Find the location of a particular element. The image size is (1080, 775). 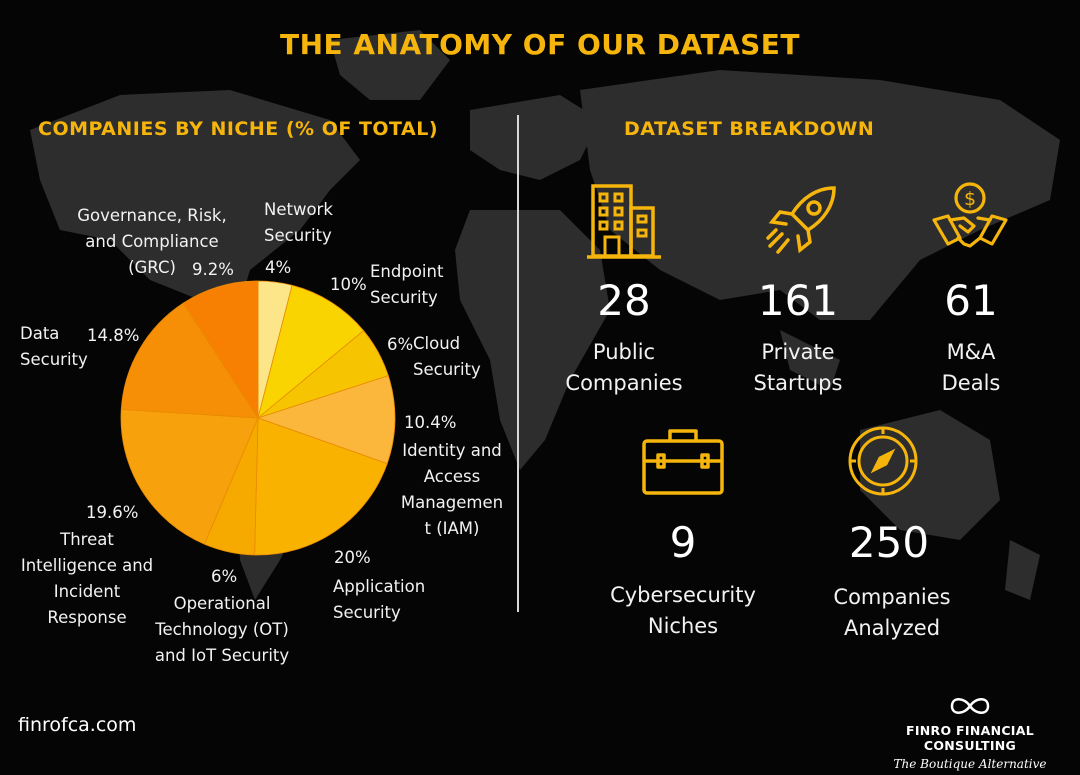

pie-percent-operational-technology-ot-and-iot-security: 6% is located at coordinates (224, 576).